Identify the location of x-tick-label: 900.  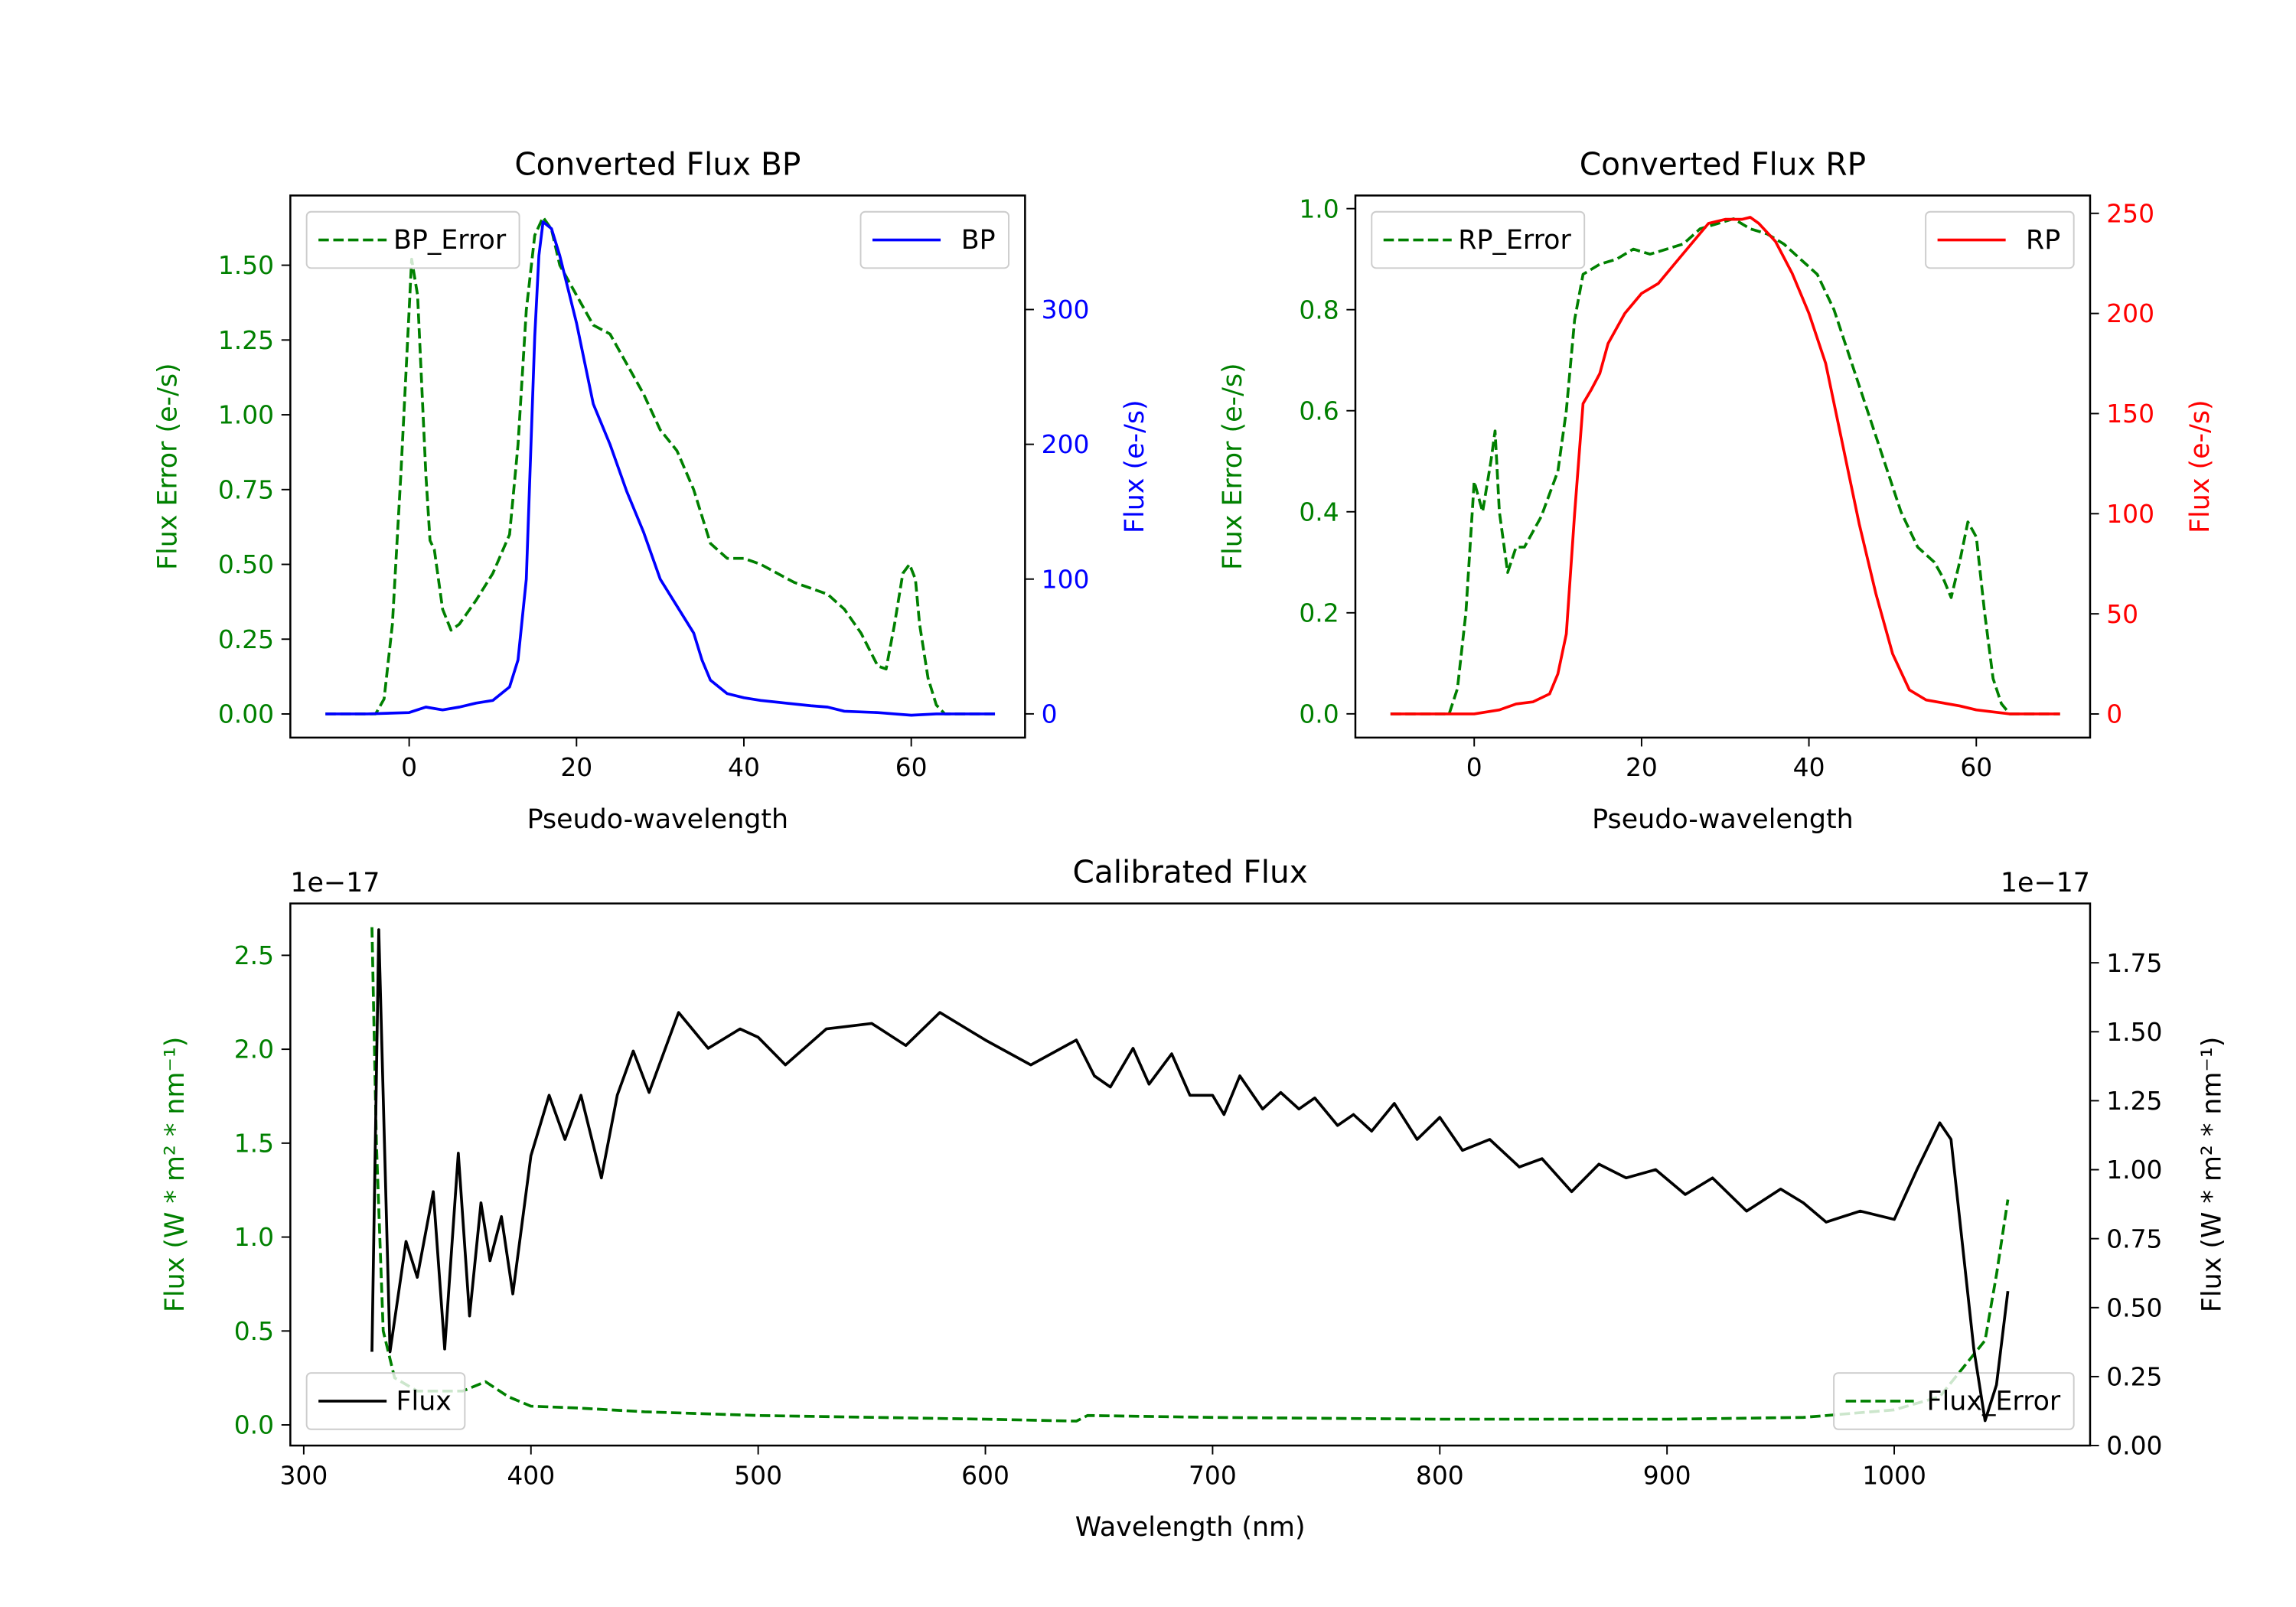
(1667, 1475).